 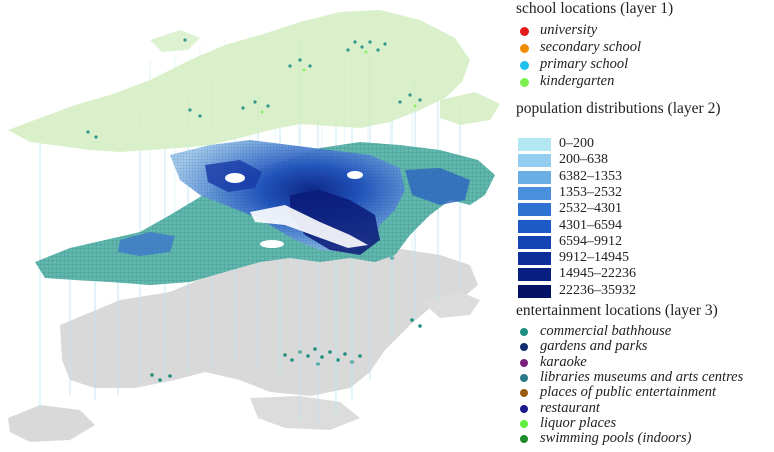 What do you see at coordinates (437, 186) in the screenshot?
I see `population-east-blue` at bounding box center [437, 186].